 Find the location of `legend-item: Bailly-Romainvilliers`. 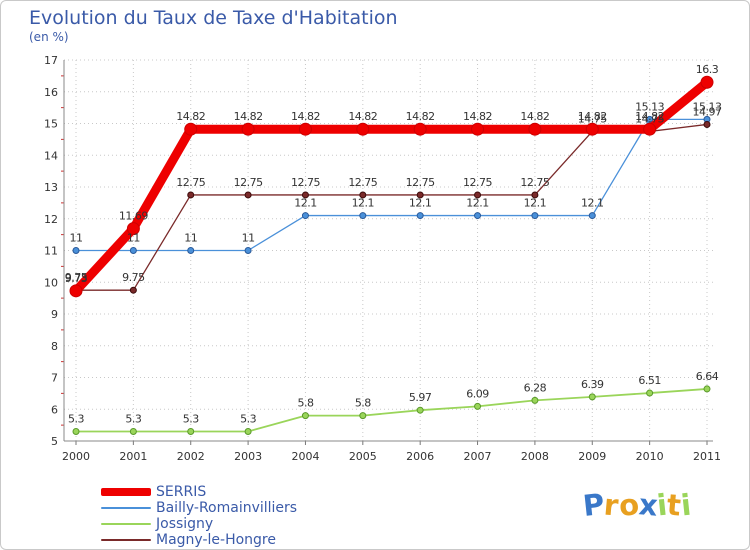

legend-item: Bailly-Romainvilliers is located at coordinates (199, 508).